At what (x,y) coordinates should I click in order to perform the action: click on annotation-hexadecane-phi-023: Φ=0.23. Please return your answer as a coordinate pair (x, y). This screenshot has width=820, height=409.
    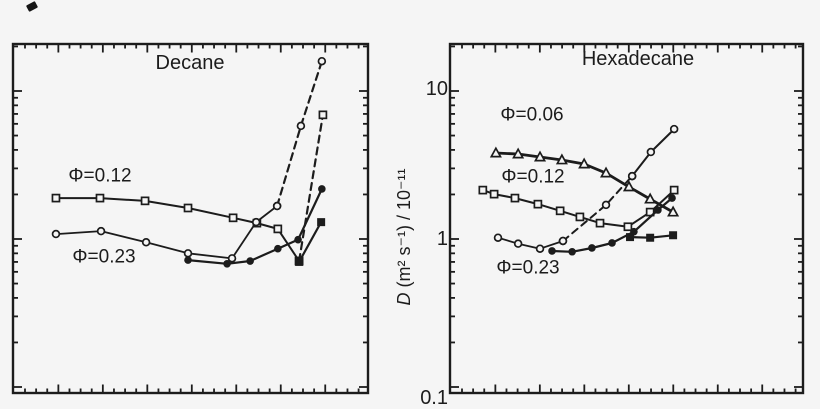
    Looking at the image, I should click on (528, 268).